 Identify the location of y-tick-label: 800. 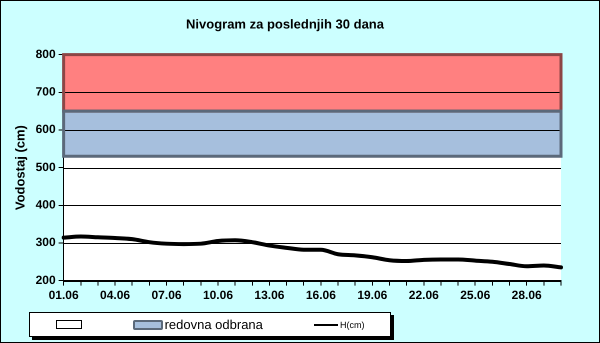
(46, 53).